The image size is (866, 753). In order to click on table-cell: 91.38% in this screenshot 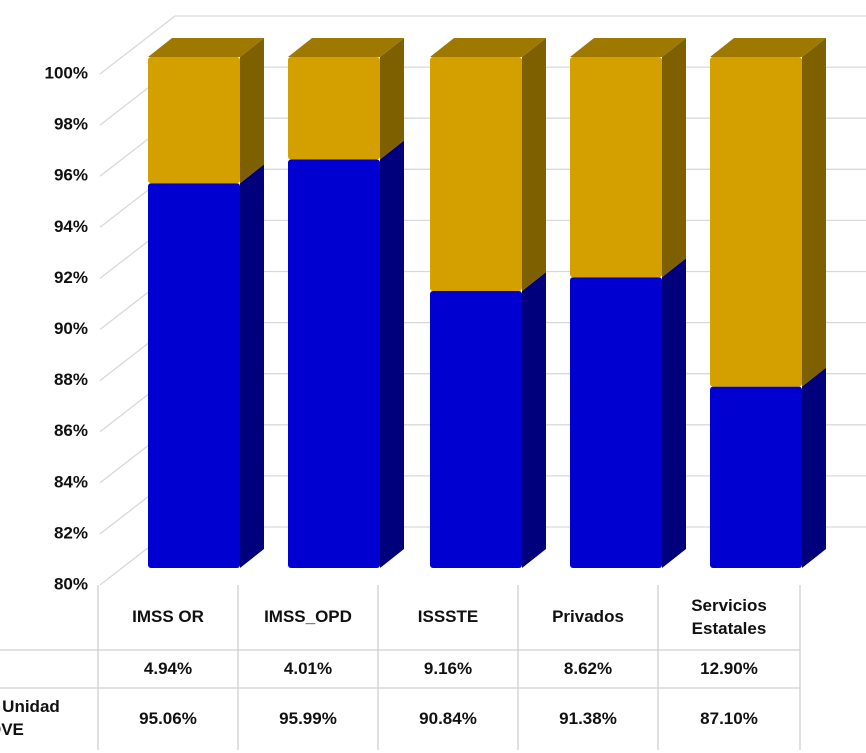, I will do `click(588, 718)`.